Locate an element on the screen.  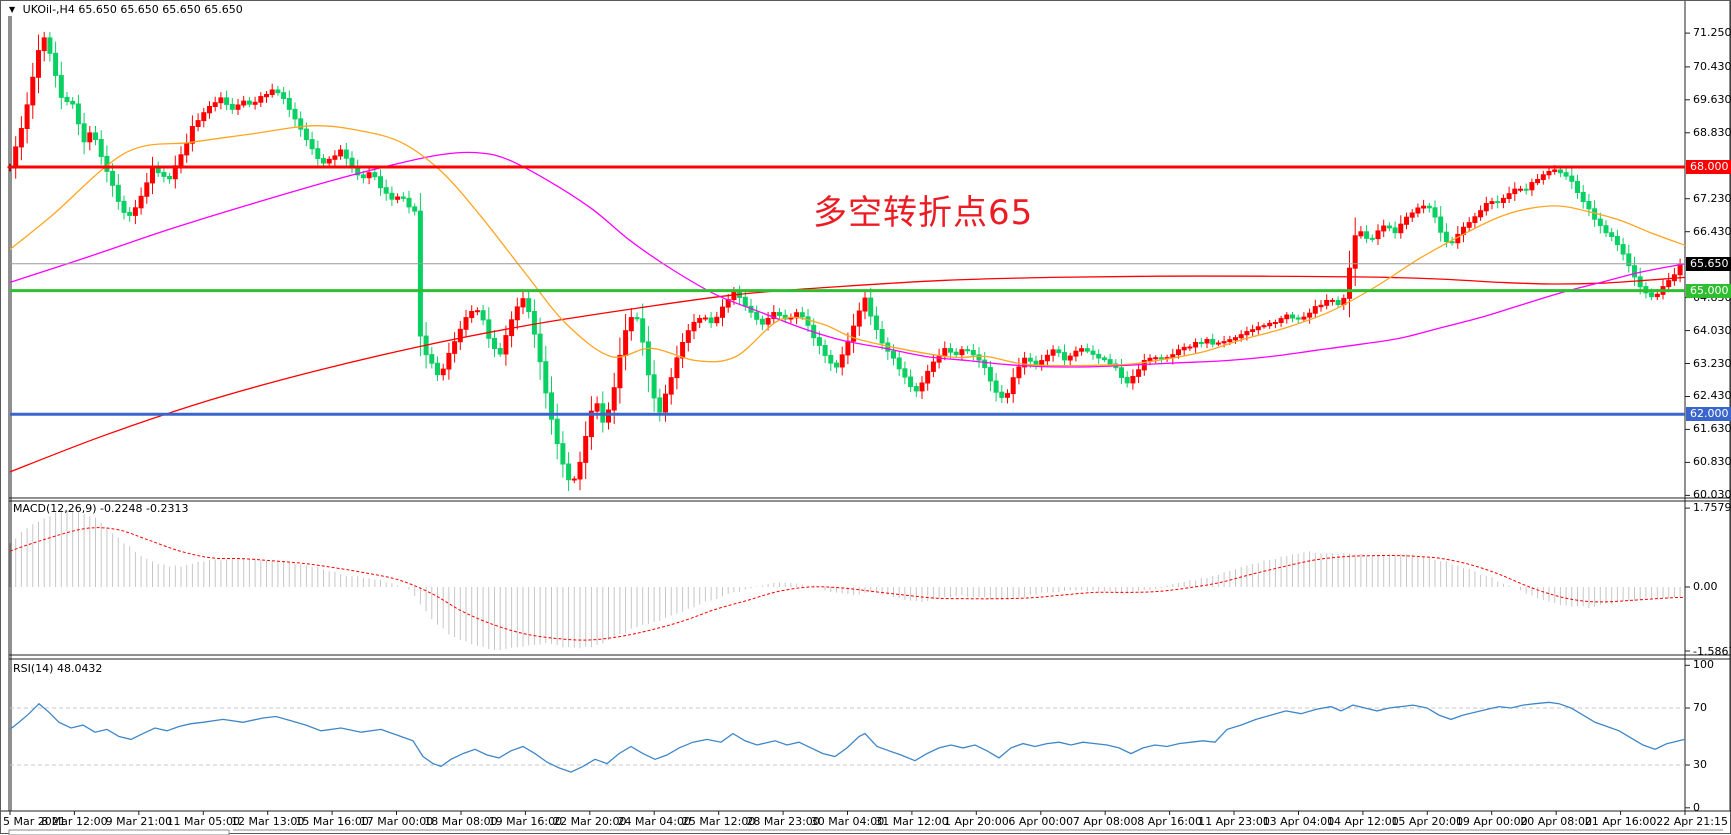
time-tick-label: 22 Apr 21:15 is located at coordinates (1692, 821).